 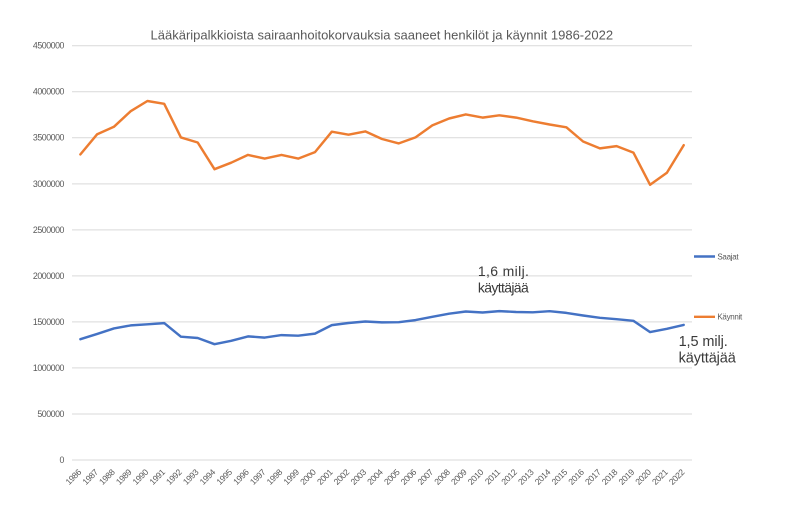 What do you see at coordinates (49, 46) in the screenshot?
I see `svg-text: 4500000` at bounding box center [49, 46].